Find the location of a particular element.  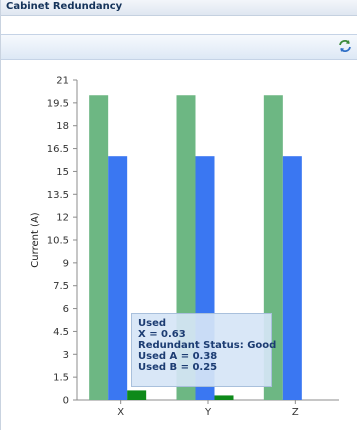

y-tick-label: 21 is located at coordinates (62, 81).